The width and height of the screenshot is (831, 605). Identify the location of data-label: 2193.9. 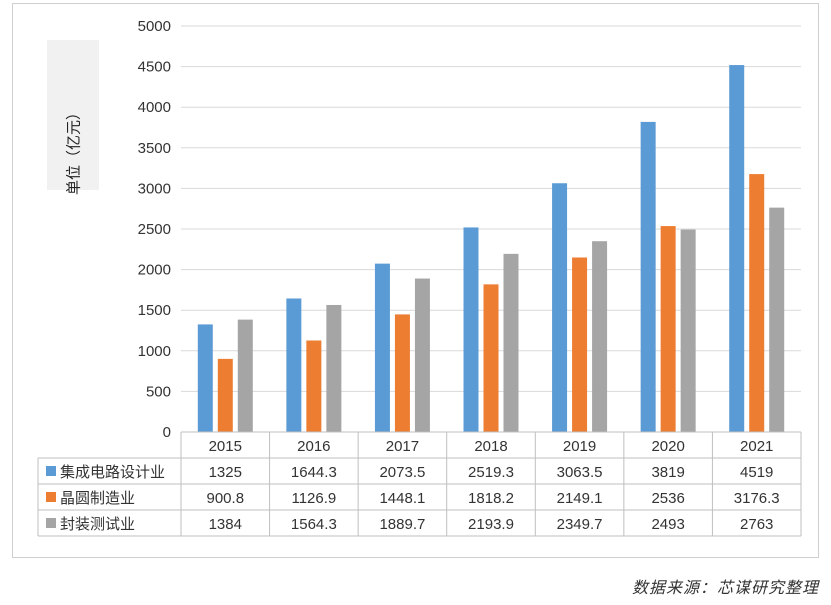
(491, 524).